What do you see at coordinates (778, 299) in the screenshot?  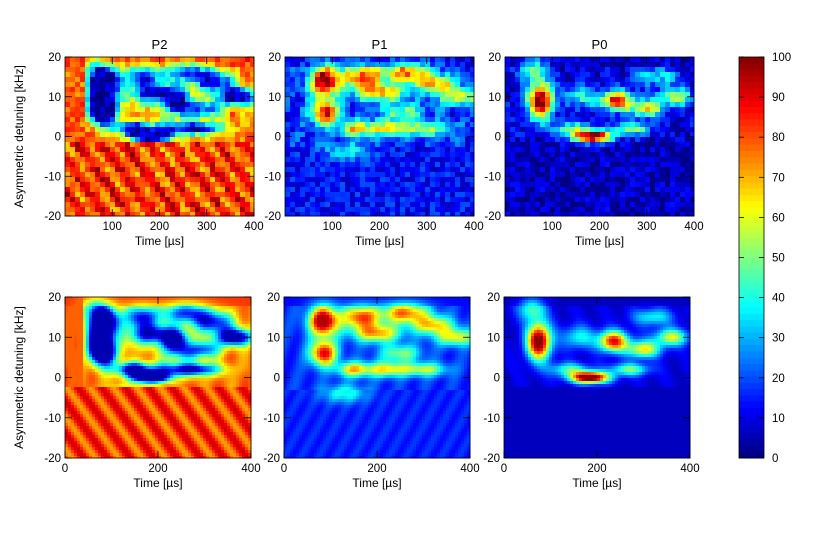 I see `colorbar-tick-label: 40` at bounding box center [778, 299].